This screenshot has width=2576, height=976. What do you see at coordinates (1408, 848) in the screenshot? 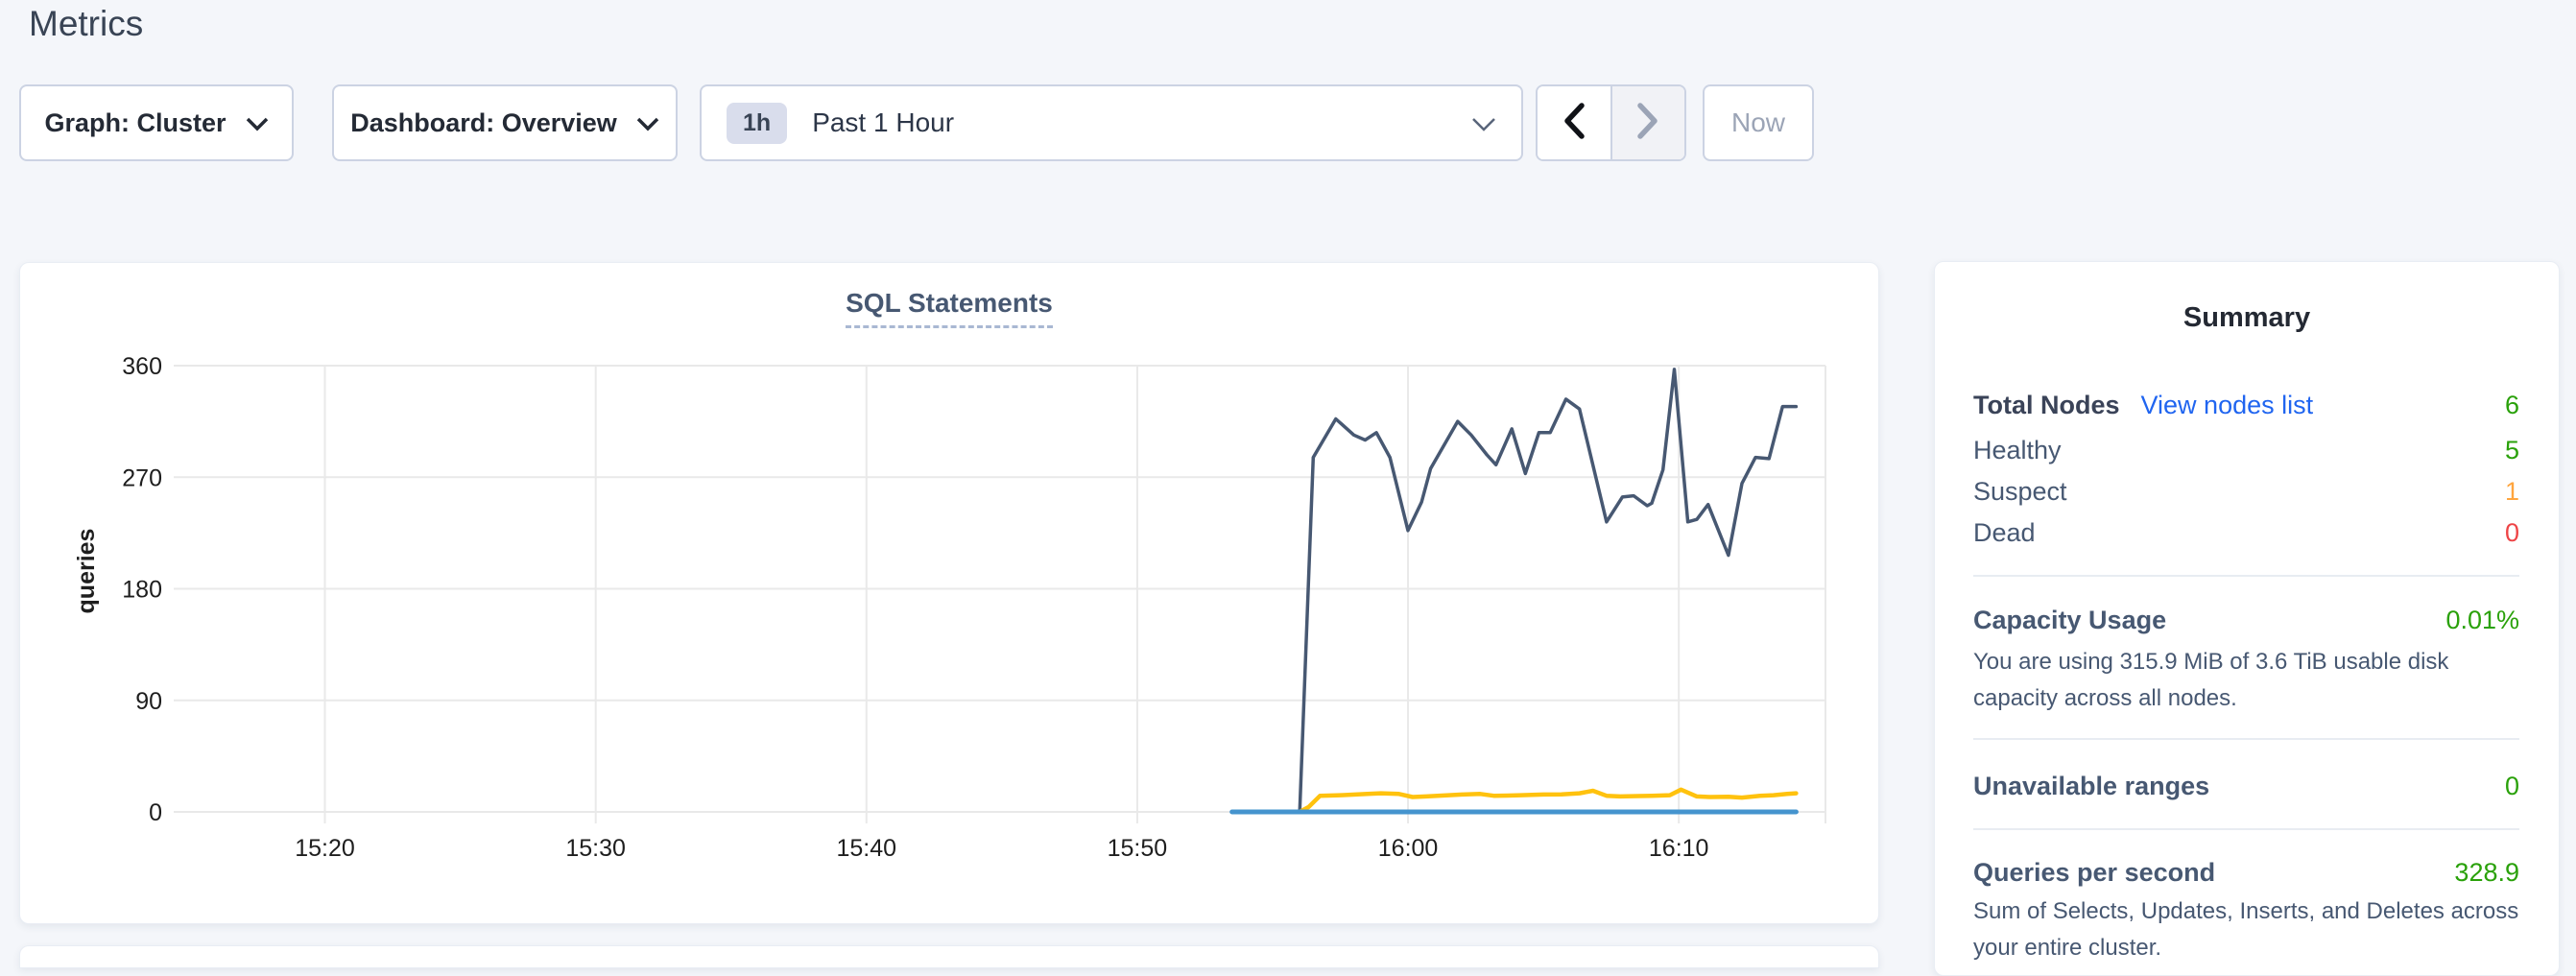
I see `x-axis-tick-label: 16:00` at bounding box center [1408, 848].